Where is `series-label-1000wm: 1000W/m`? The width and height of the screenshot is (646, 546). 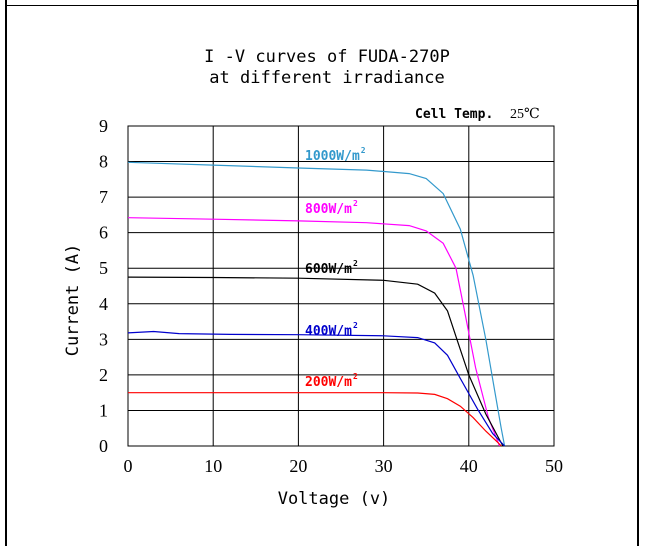 series-label-1000wm: 1000W/m is located at coordinates (332, 156).